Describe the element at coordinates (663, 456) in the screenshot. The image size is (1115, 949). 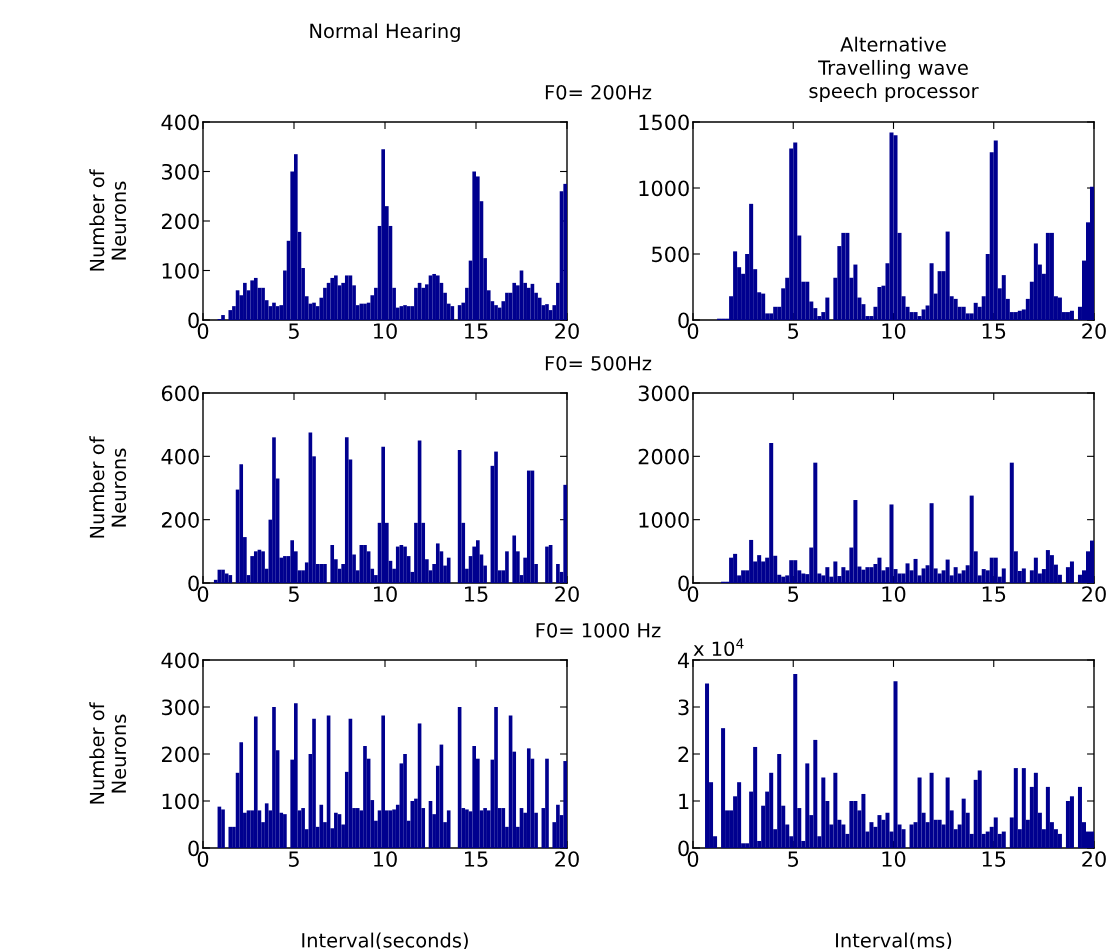
I see `y-tick-label: 2000` at that location.